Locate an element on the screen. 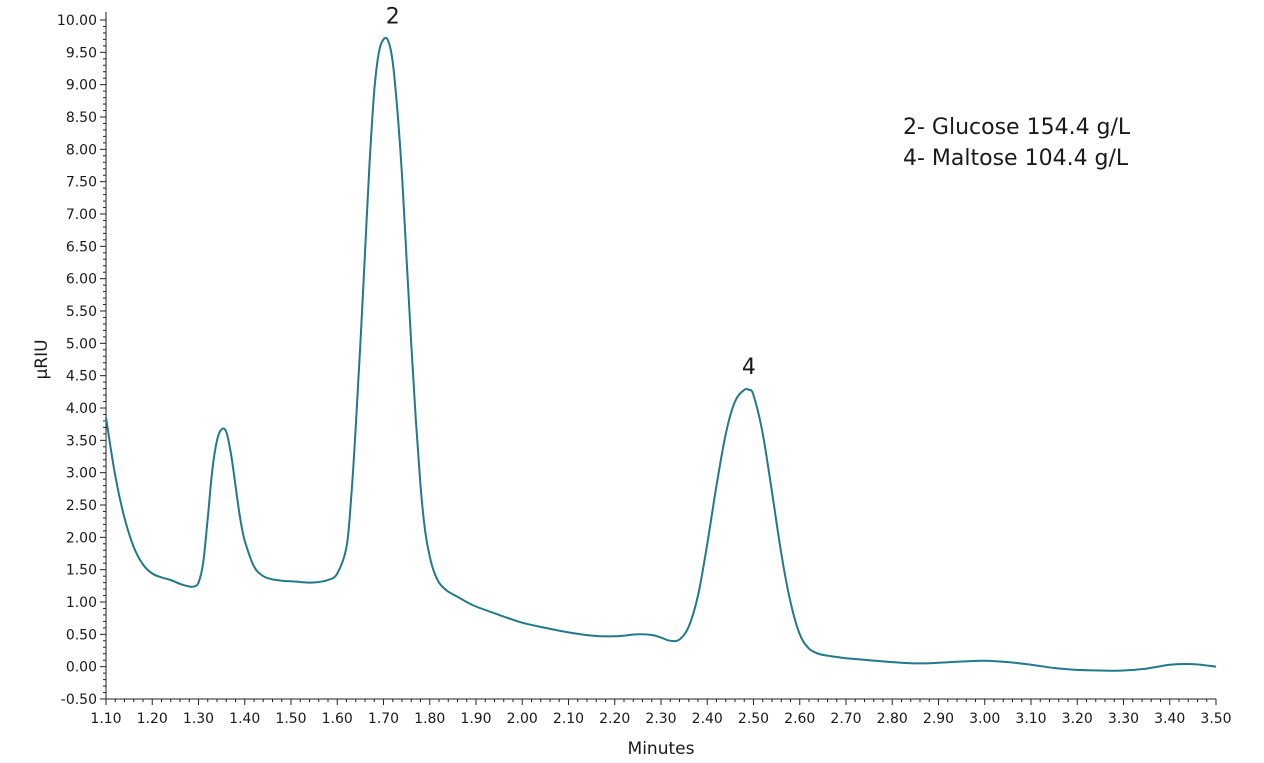 Image resolution: width=1264 pixels, height=763 pixels. y-tick-label: 3.50 is located at coordinates (81, 441).